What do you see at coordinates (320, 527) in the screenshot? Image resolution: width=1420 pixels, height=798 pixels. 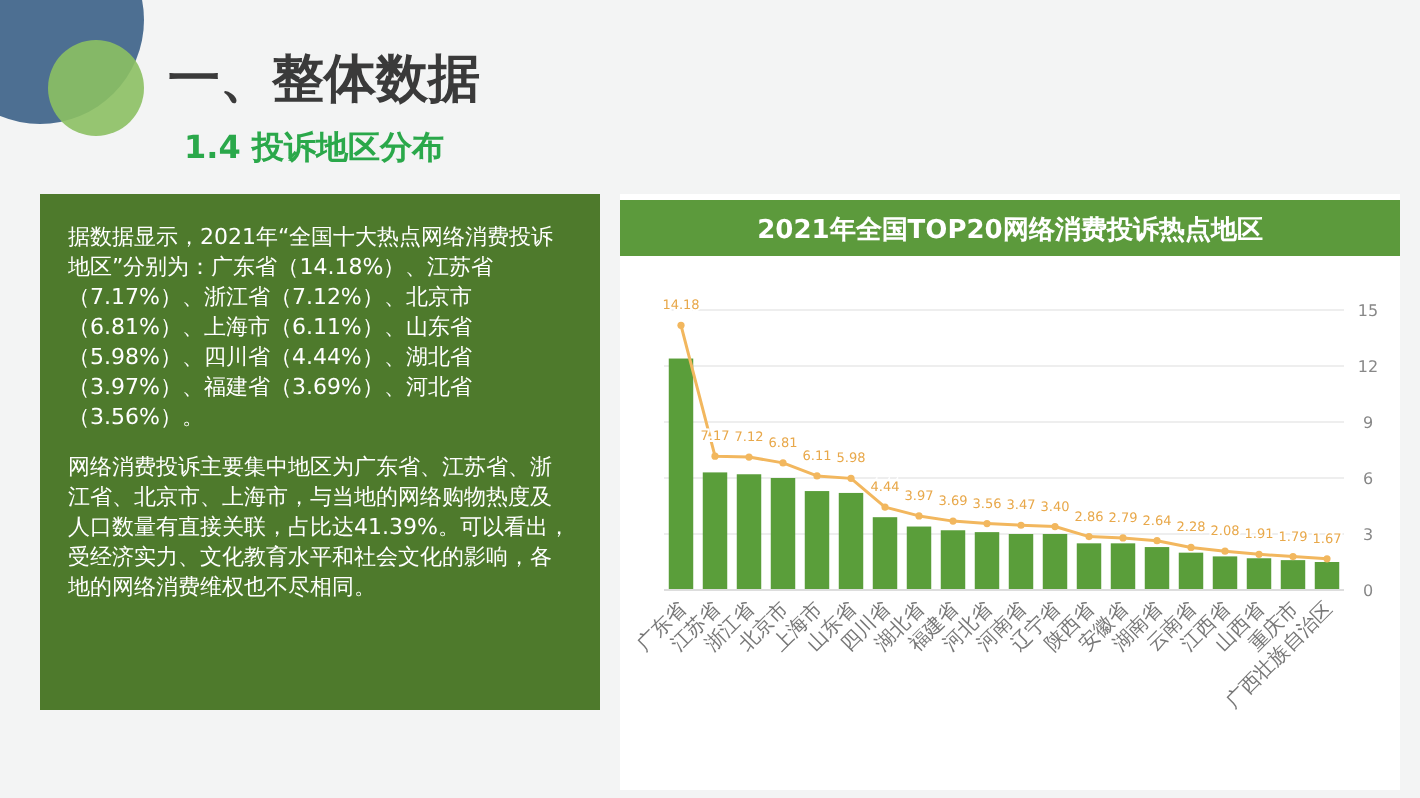 I see `text: 网络消费投诉主要集中地区为广东省、江苏省、浙江省、北京市、上海市，与当地的网络购物热度及人口数量有直接关联，占比达41.39%。可以看出，受经济实力、文化教育水平和社会文化的影响，各地的网络消费维权也不尽相同。` at bounding box center [320, 527].